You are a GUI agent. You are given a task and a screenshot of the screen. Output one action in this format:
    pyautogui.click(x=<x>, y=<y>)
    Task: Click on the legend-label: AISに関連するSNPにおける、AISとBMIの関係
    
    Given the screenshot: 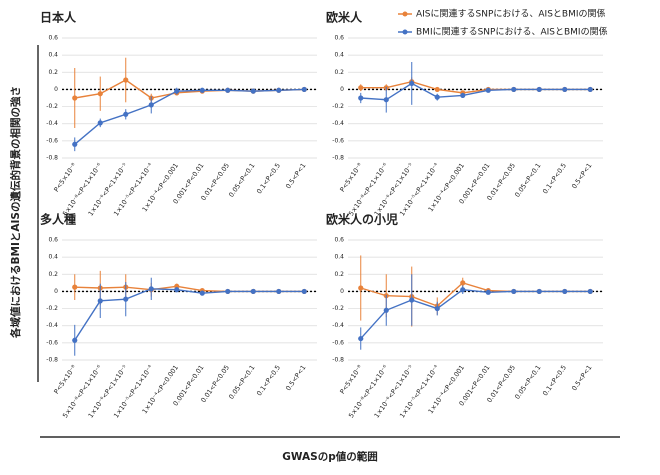 What is the action you would take?
    pyautogui.click(x=511, y=14)
    